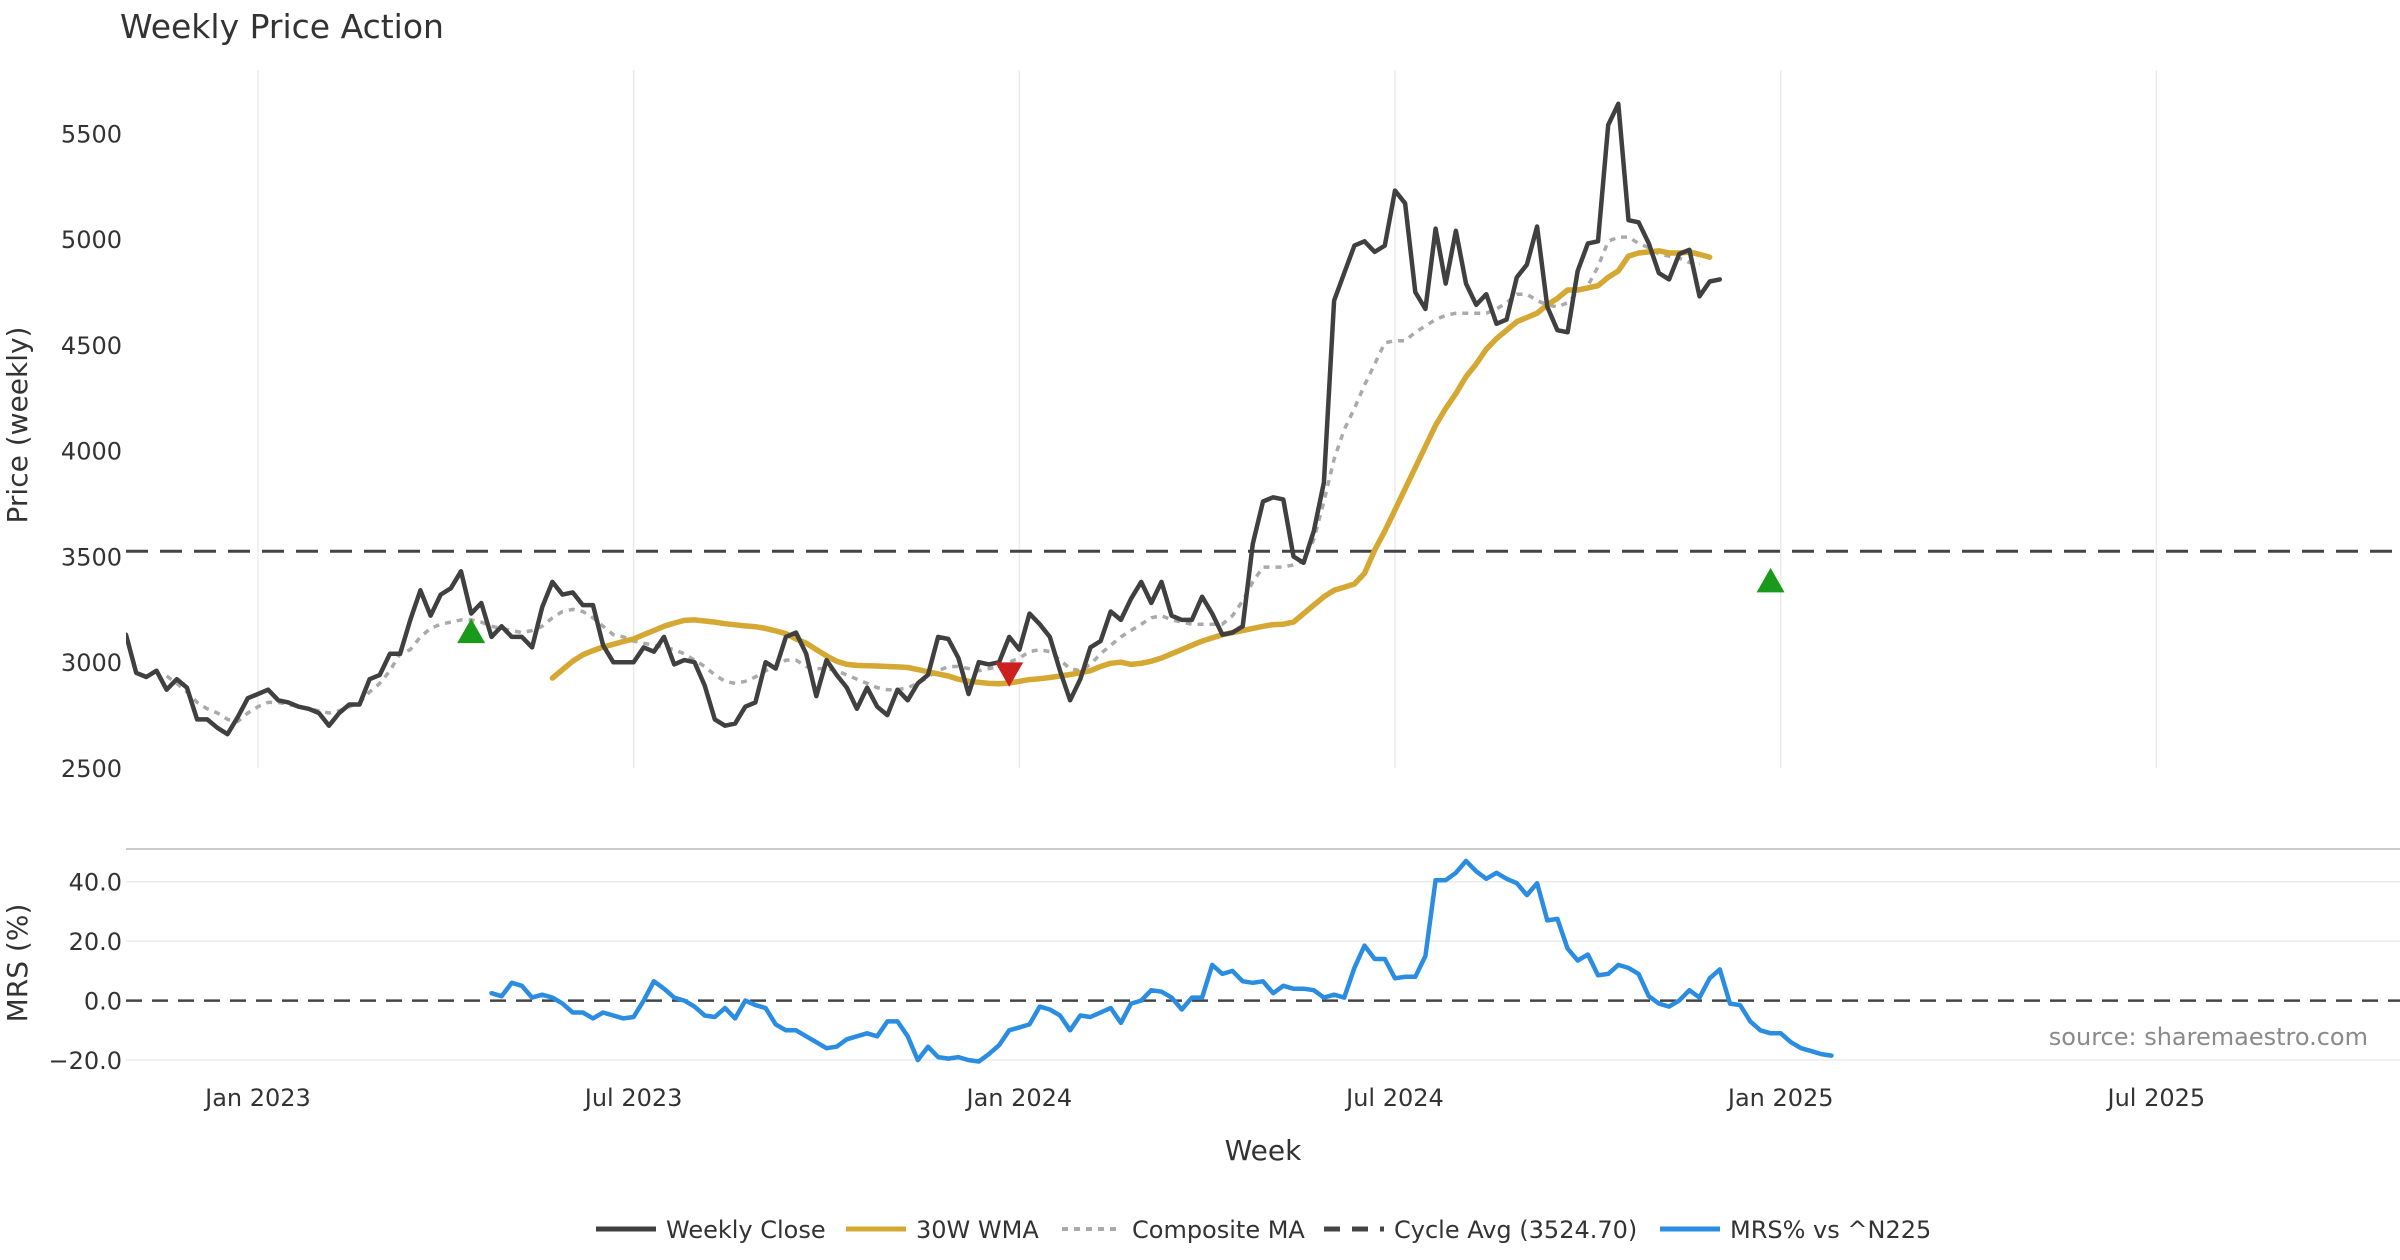  I want to click on price-y-axis-label: Price (weekly), so click(17, 425).